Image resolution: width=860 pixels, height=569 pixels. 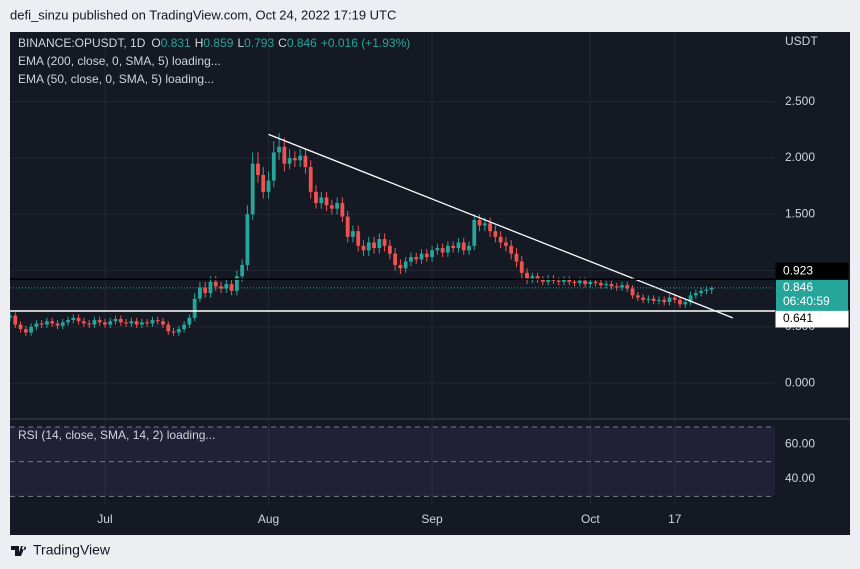 What do you see at coordinates (72, 550) in the screenshot?
I see `brand-name: TradingView` at bounding box center [72, 550].